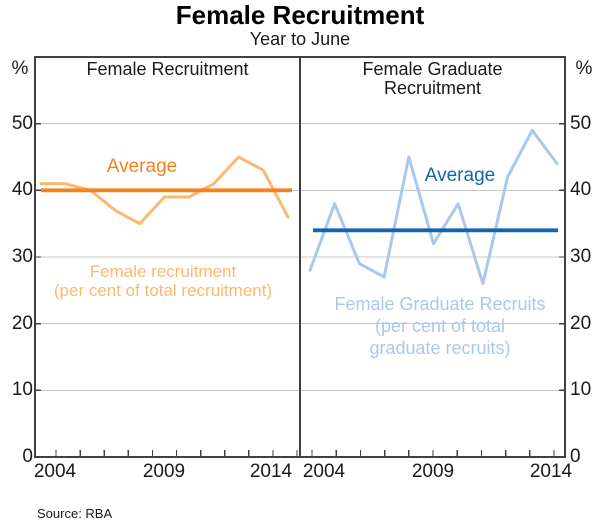 Image resolution: width=600 pixels, height=527 pixels. What do you see at coordinates (581, 323) in the screenshot?
I see `y-tick-label-right-20: 20` at bounding box center [581, 323].